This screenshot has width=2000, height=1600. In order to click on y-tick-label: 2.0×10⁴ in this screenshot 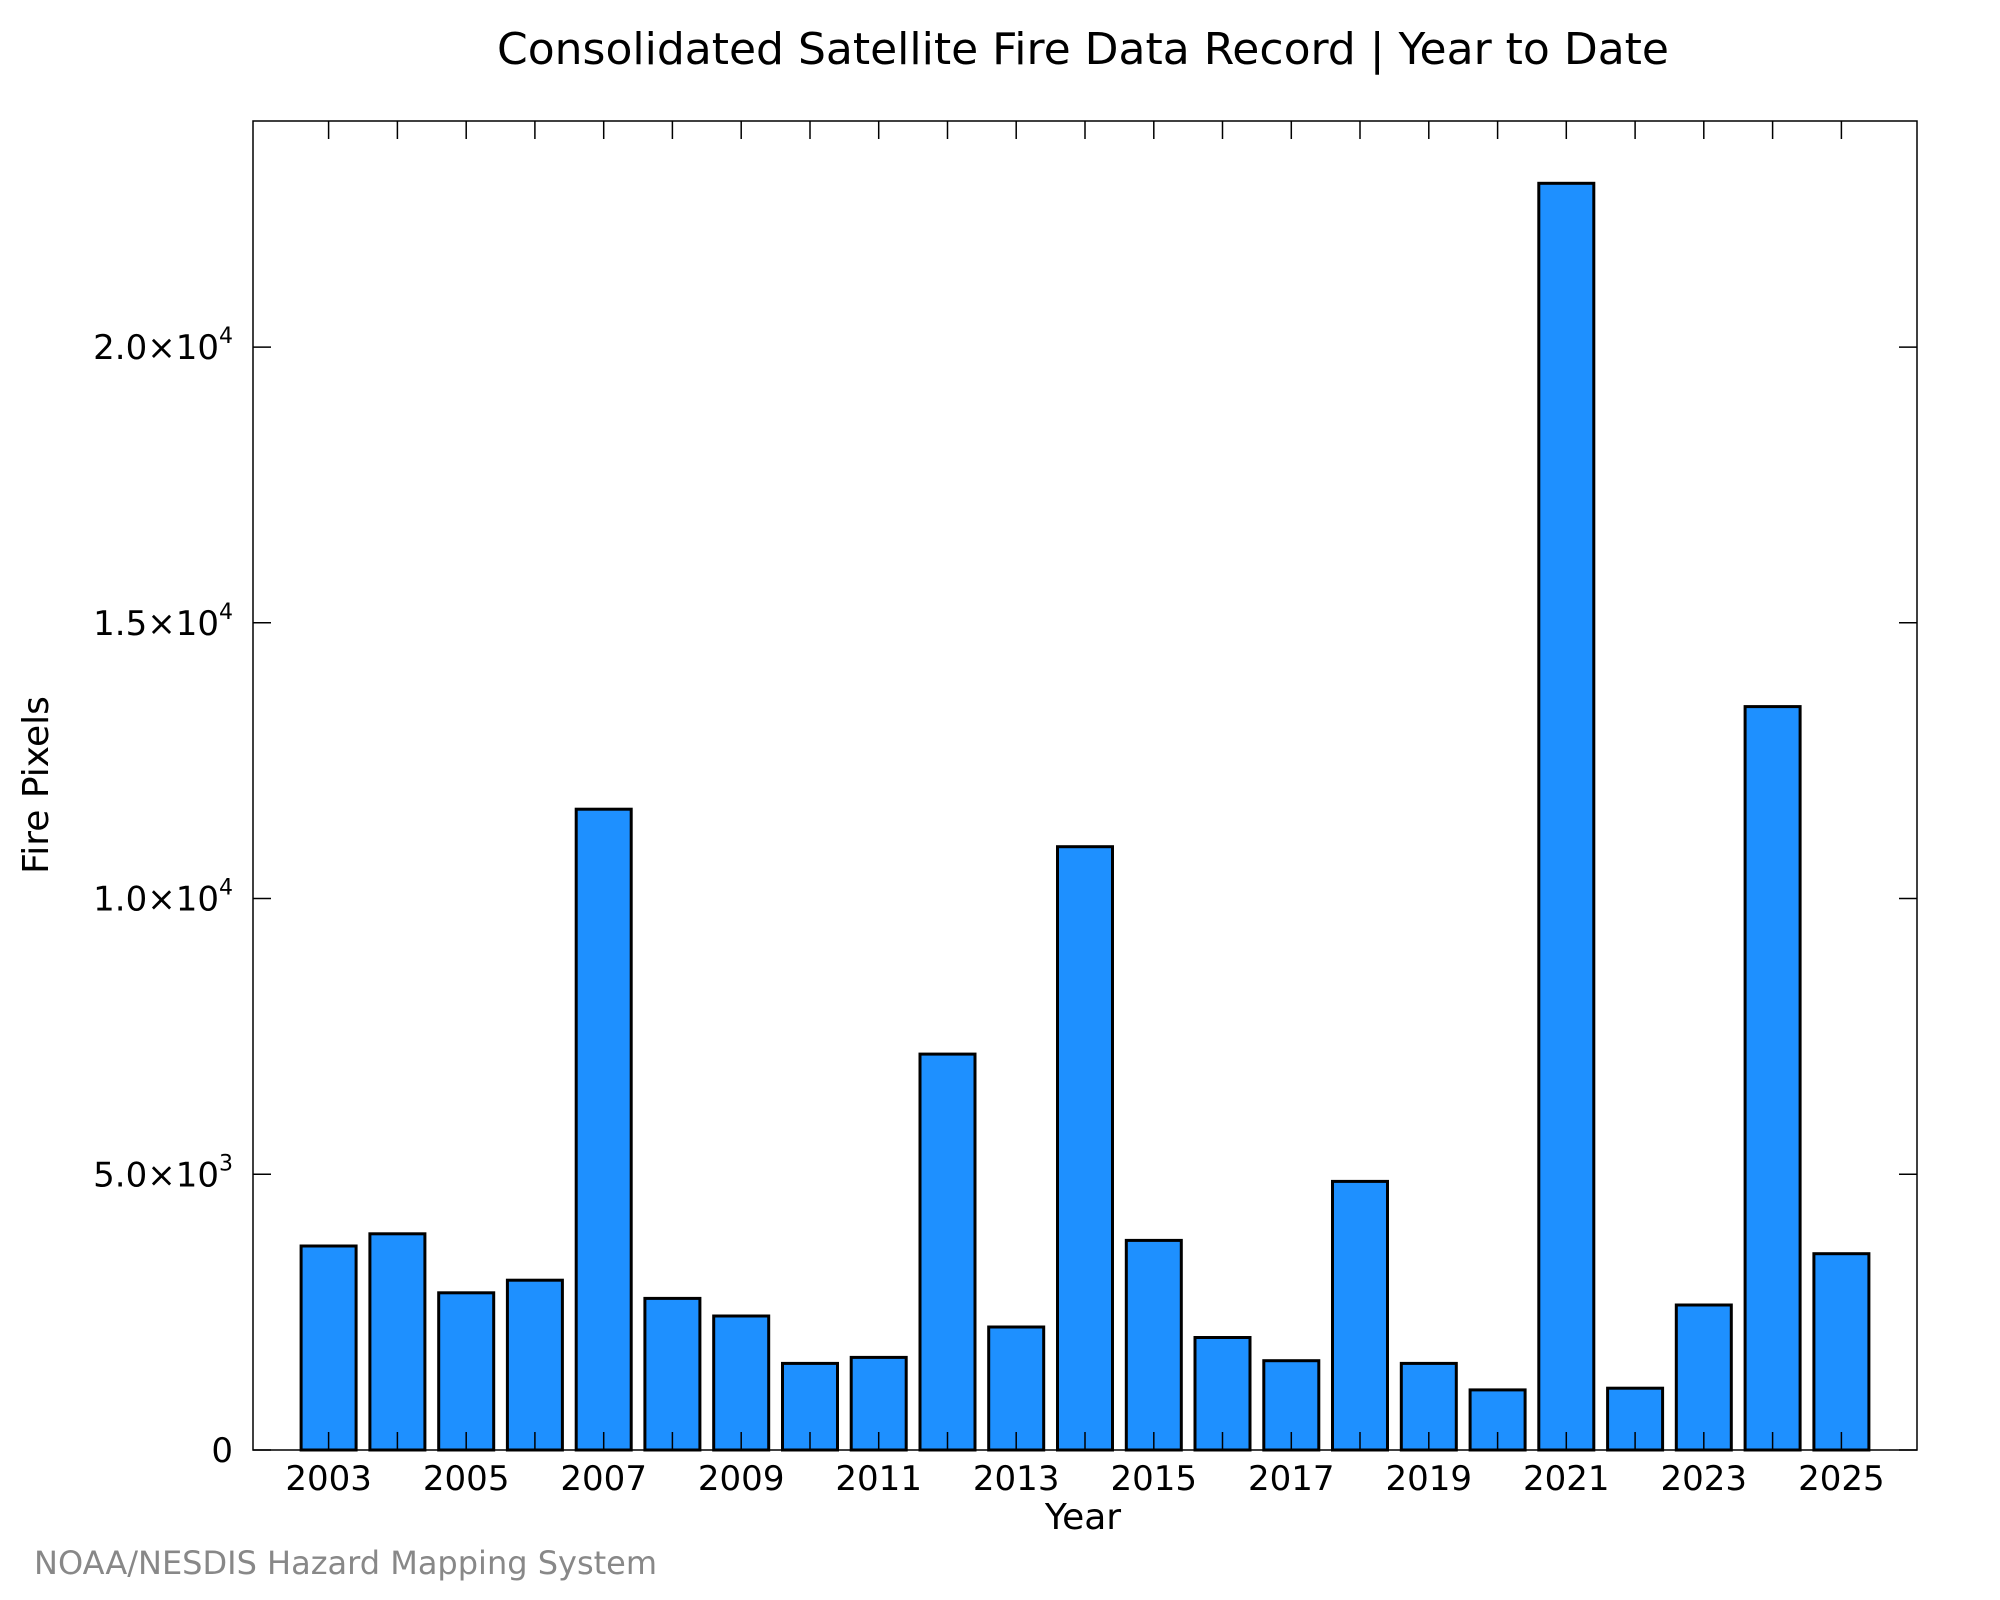, I will do `click(163, 346)`.